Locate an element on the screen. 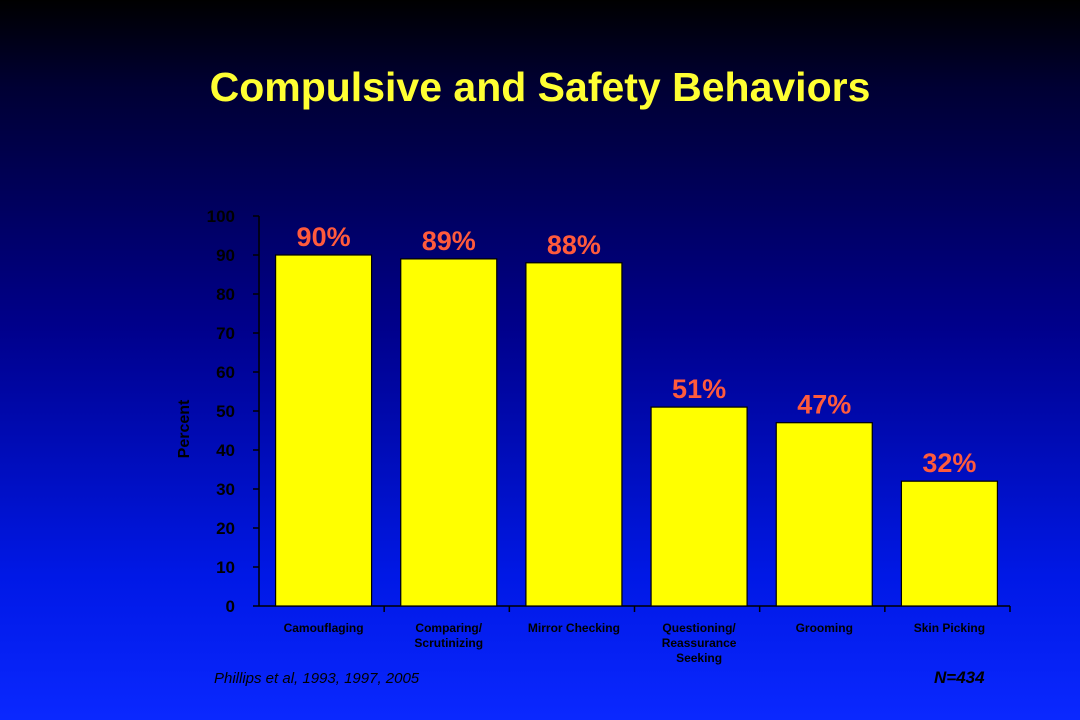 The width and height of the screenshot is (1080, 720). chart-title: Compulsive and Safety Behaviors is located at coordinates (540, 87).